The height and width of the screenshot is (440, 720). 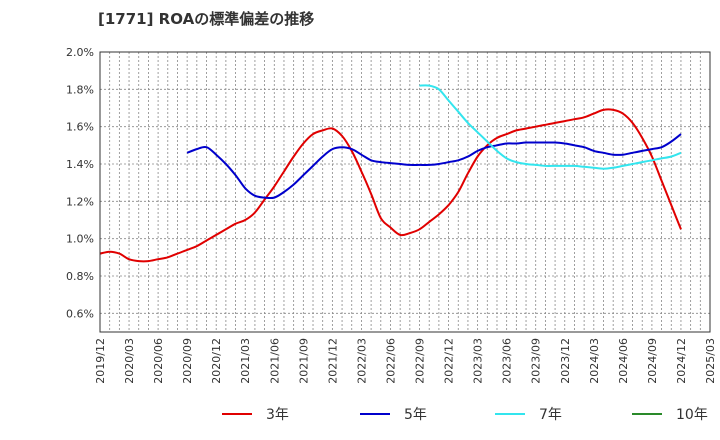 I want to click on legend-label: 3年, so click(x=277, y=415).